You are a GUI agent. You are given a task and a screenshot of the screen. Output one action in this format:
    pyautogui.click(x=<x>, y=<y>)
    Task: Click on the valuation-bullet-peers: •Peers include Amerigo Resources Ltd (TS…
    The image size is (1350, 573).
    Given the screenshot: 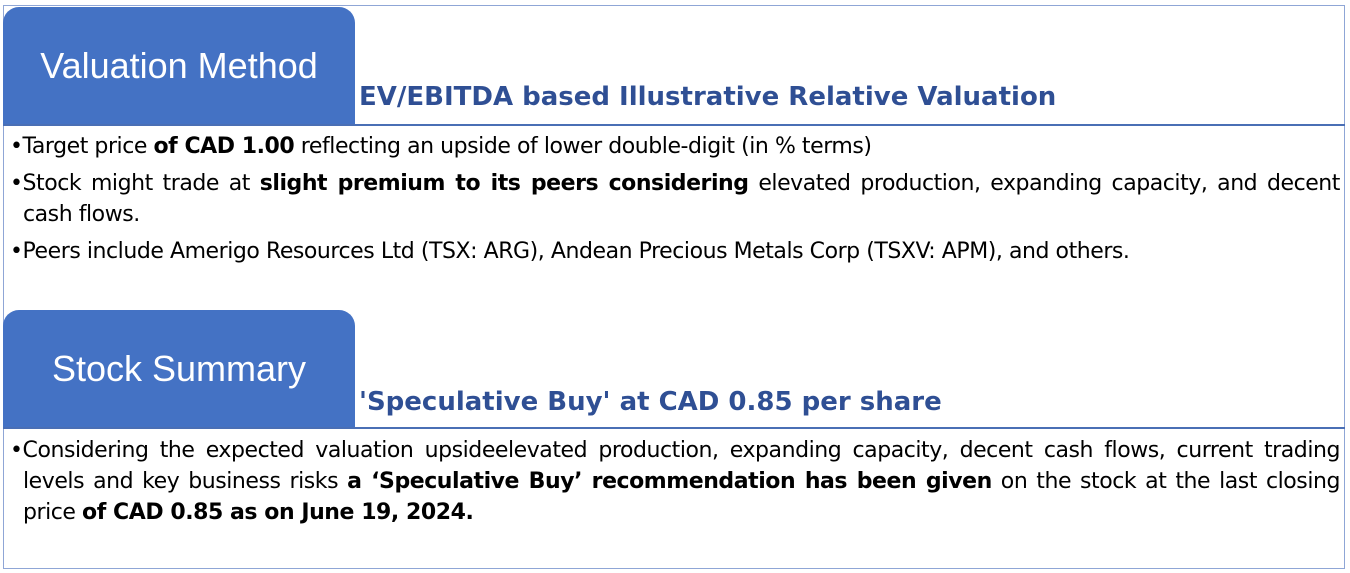 What is the action you would take?
    pyautogui.click(x=675, y=251)
    